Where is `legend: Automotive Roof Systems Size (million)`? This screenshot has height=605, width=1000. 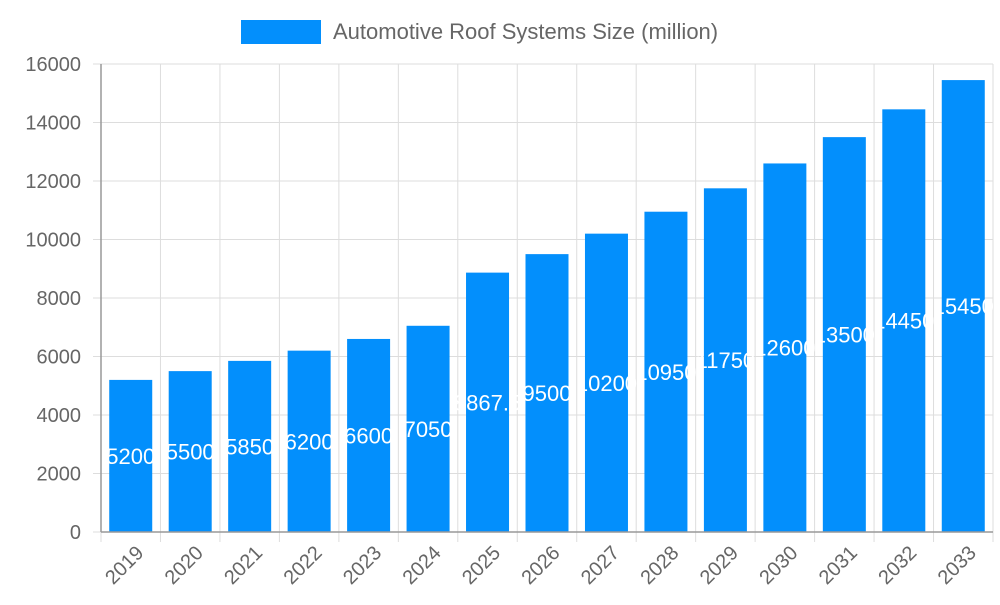 legend: Automotive Roof Systems Size (million) is located at coordinates (479, 31).